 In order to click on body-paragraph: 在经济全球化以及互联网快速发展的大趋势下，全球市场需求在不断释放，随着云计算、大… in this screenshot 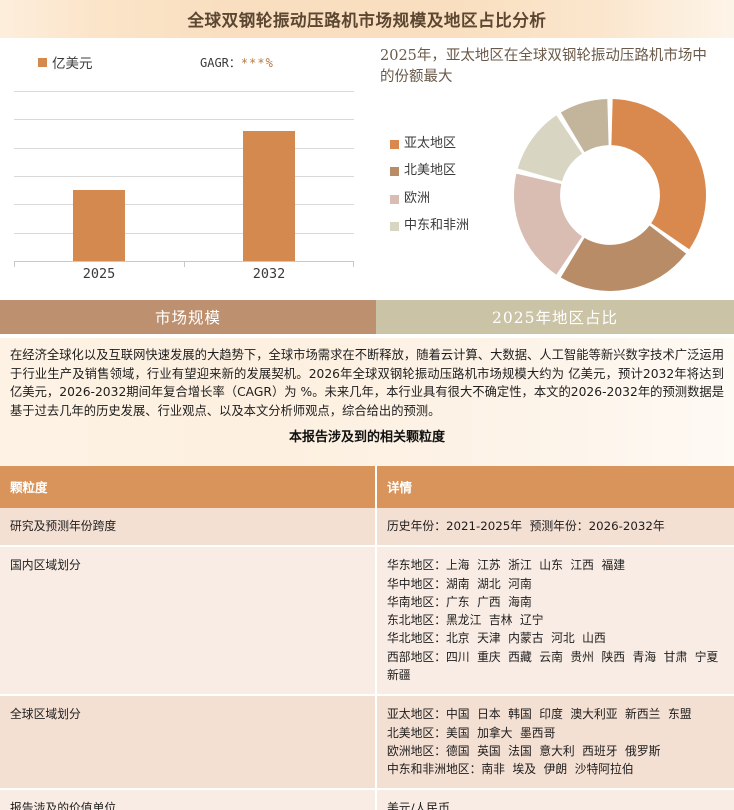, I will do `click(367, 383)`.